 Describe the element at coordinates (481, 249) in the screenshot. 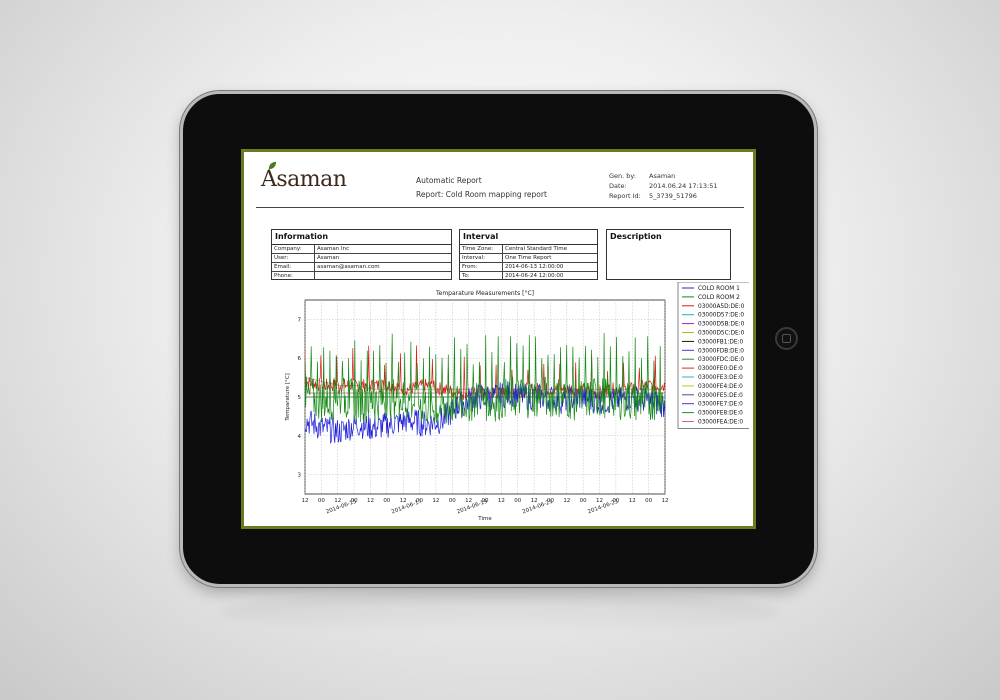

I see `row-label: Time Zone:` at that location.